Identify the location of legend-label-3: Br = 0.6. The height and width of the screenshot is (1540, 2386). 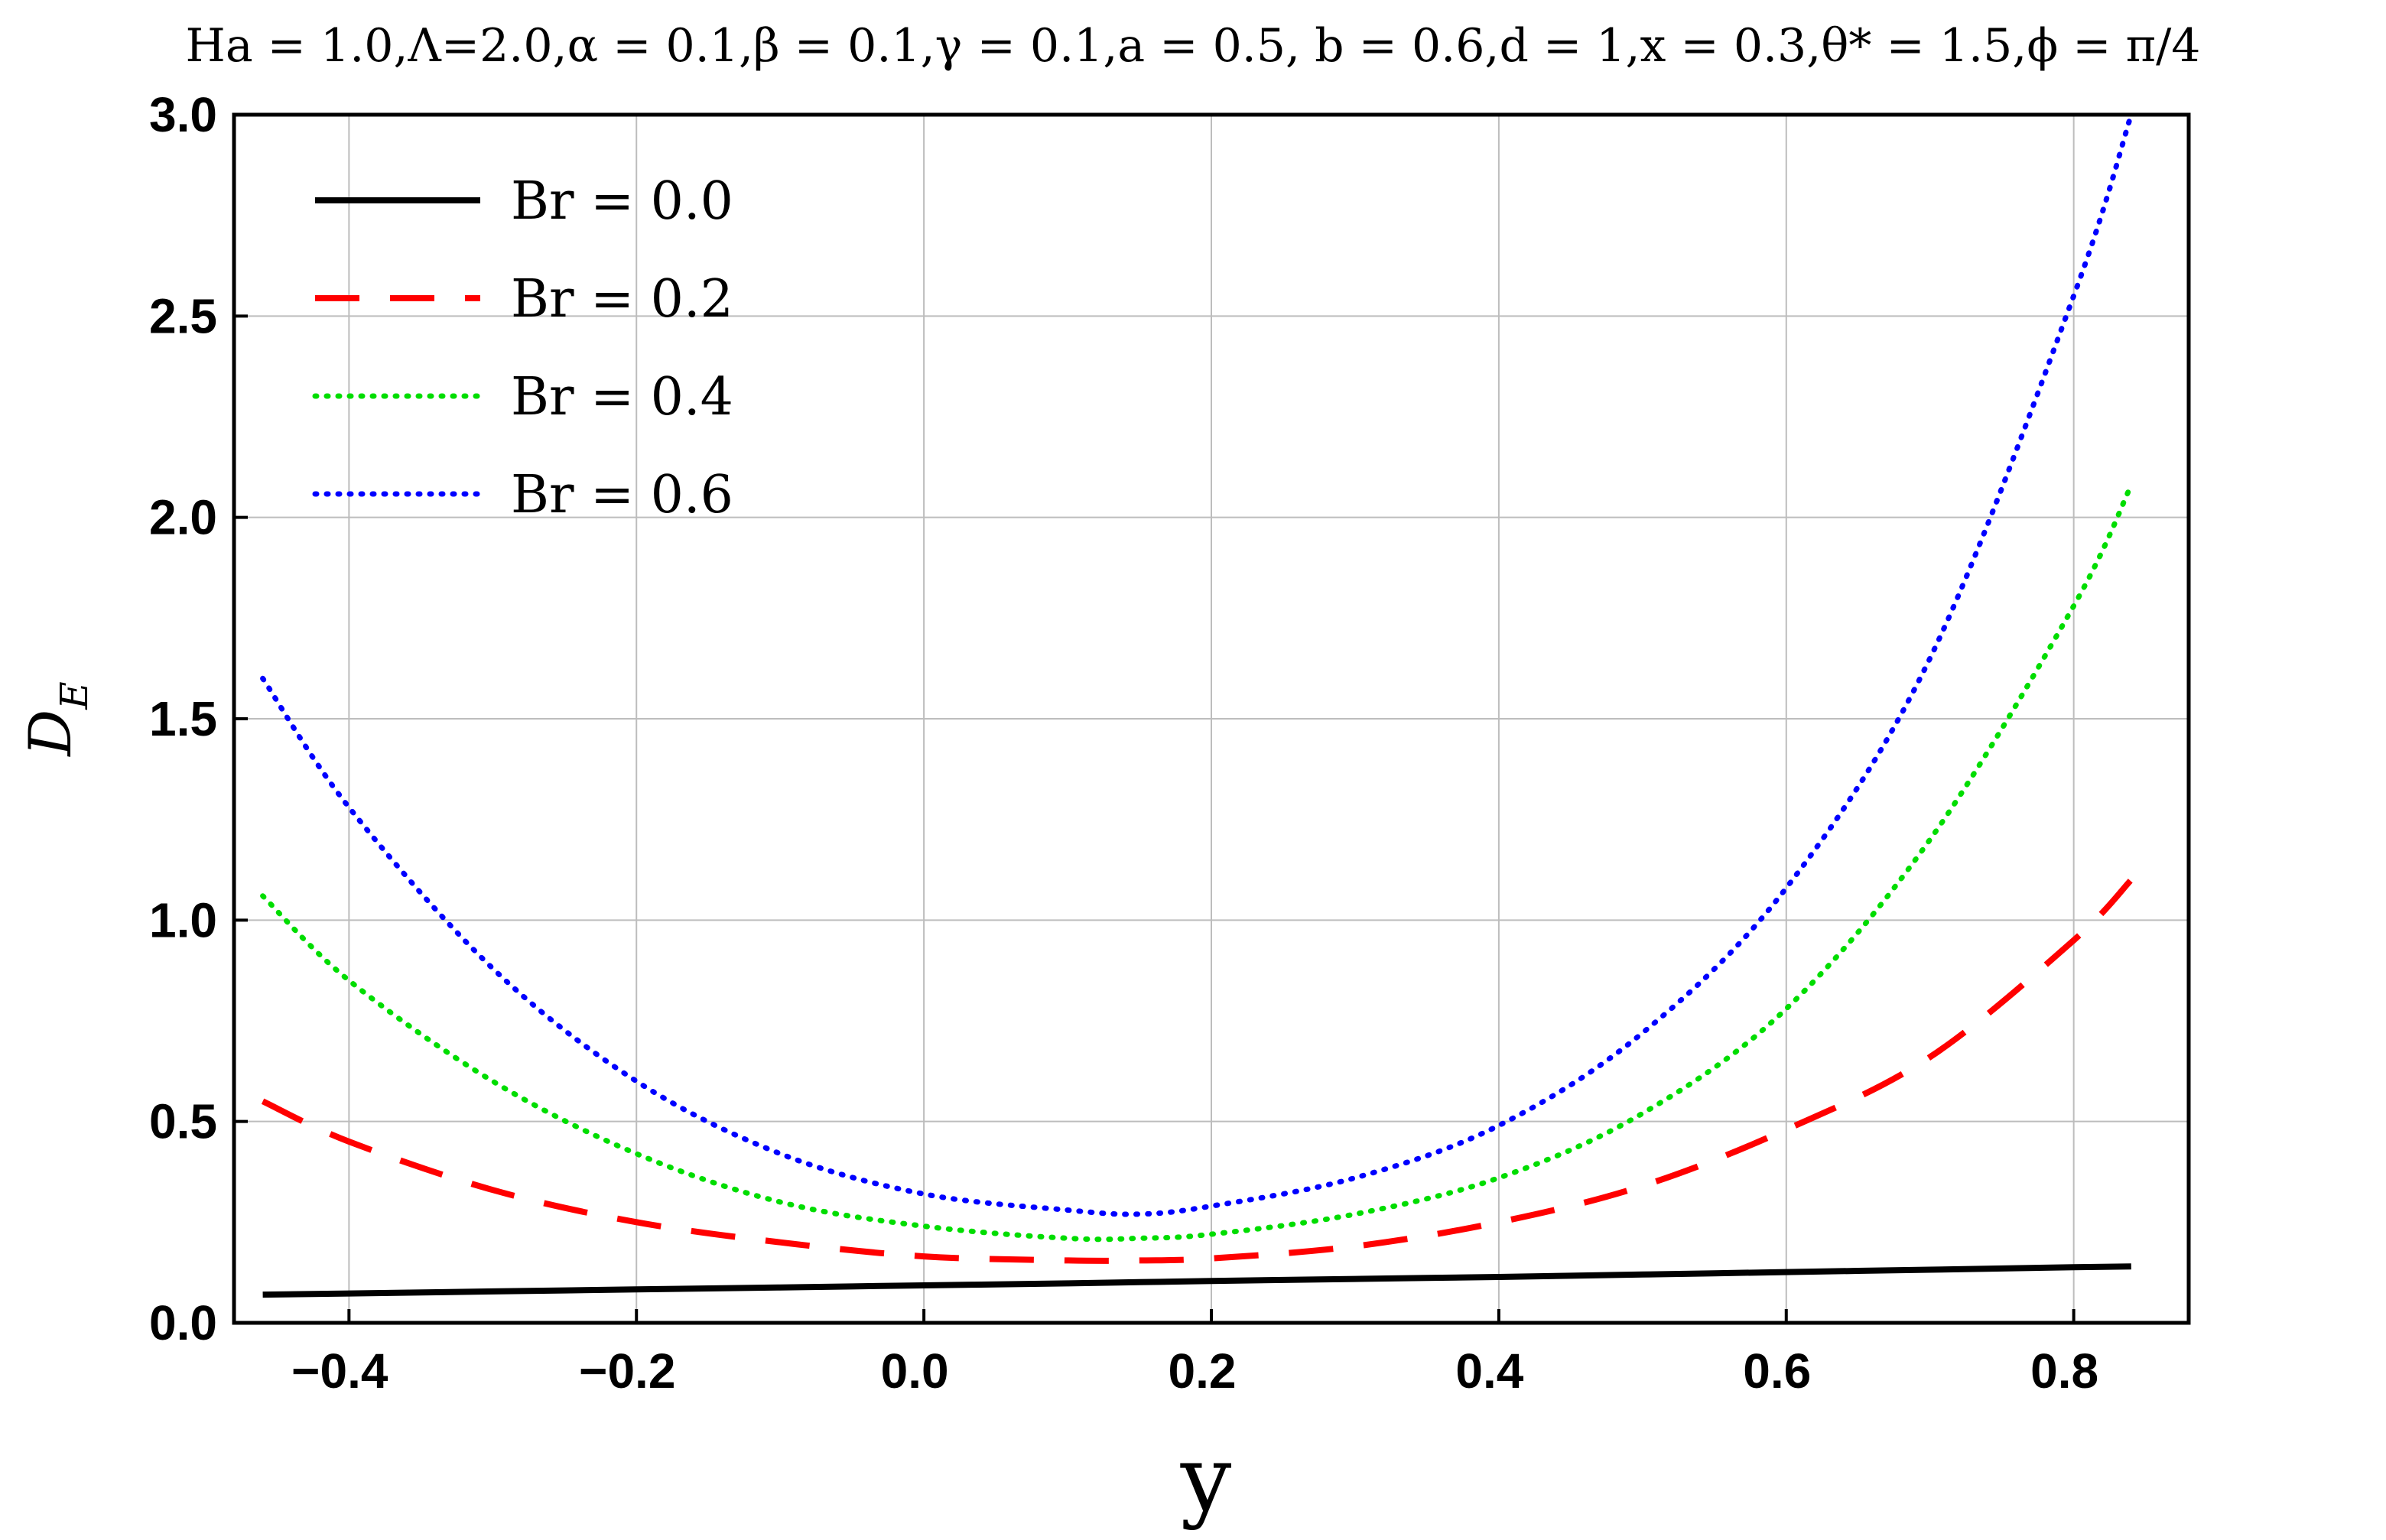
(622, 495).